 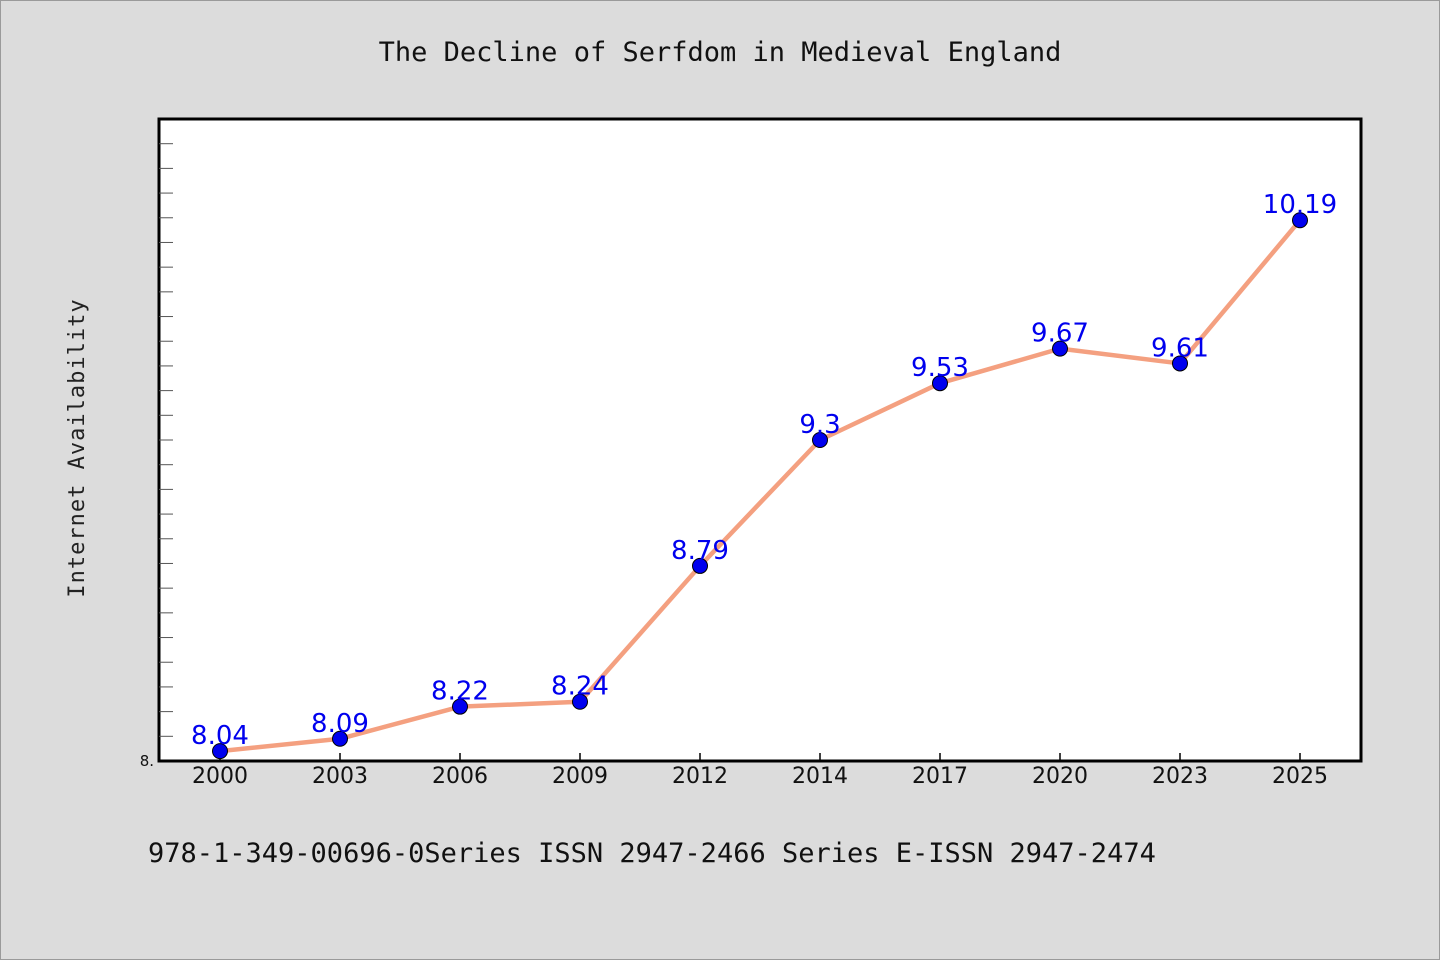 What do you see at coordinates (460, 776) in the screenshot?
I see `x-tick-label: 2006` at bounding box center [460, 776].